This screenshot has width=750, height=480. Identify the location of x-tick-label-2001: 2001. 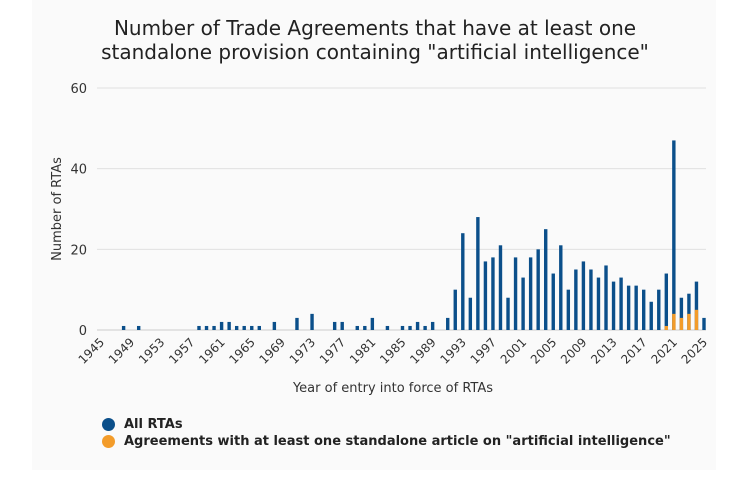
(513, 350).